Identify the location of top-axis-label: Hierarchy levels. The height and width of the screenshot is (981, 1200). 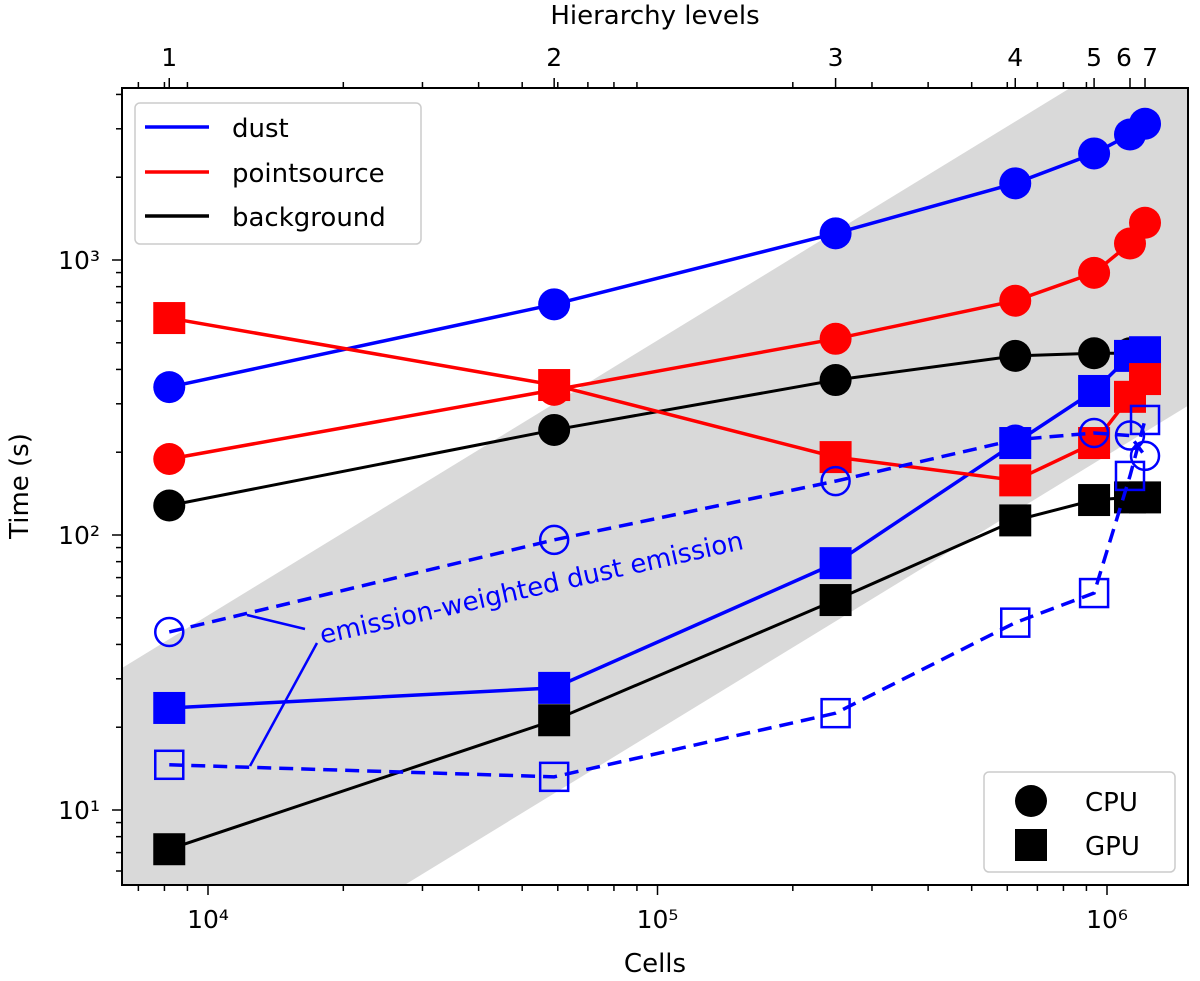
(654, 16).